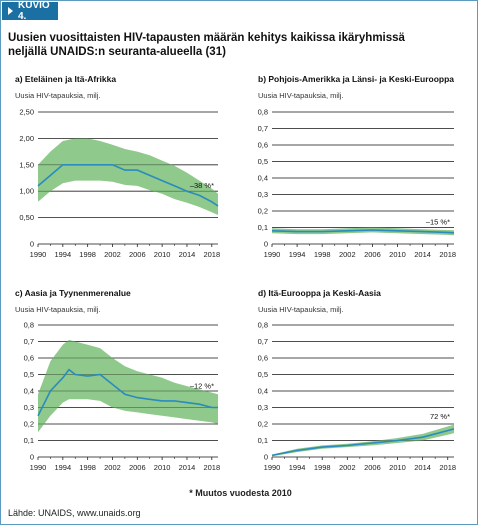 The image size is (481, 528). What do you see at coordinates (26, 191) in the screenshot?
I see `y-tick-label: 1,00` at bounding box center [26, 191].